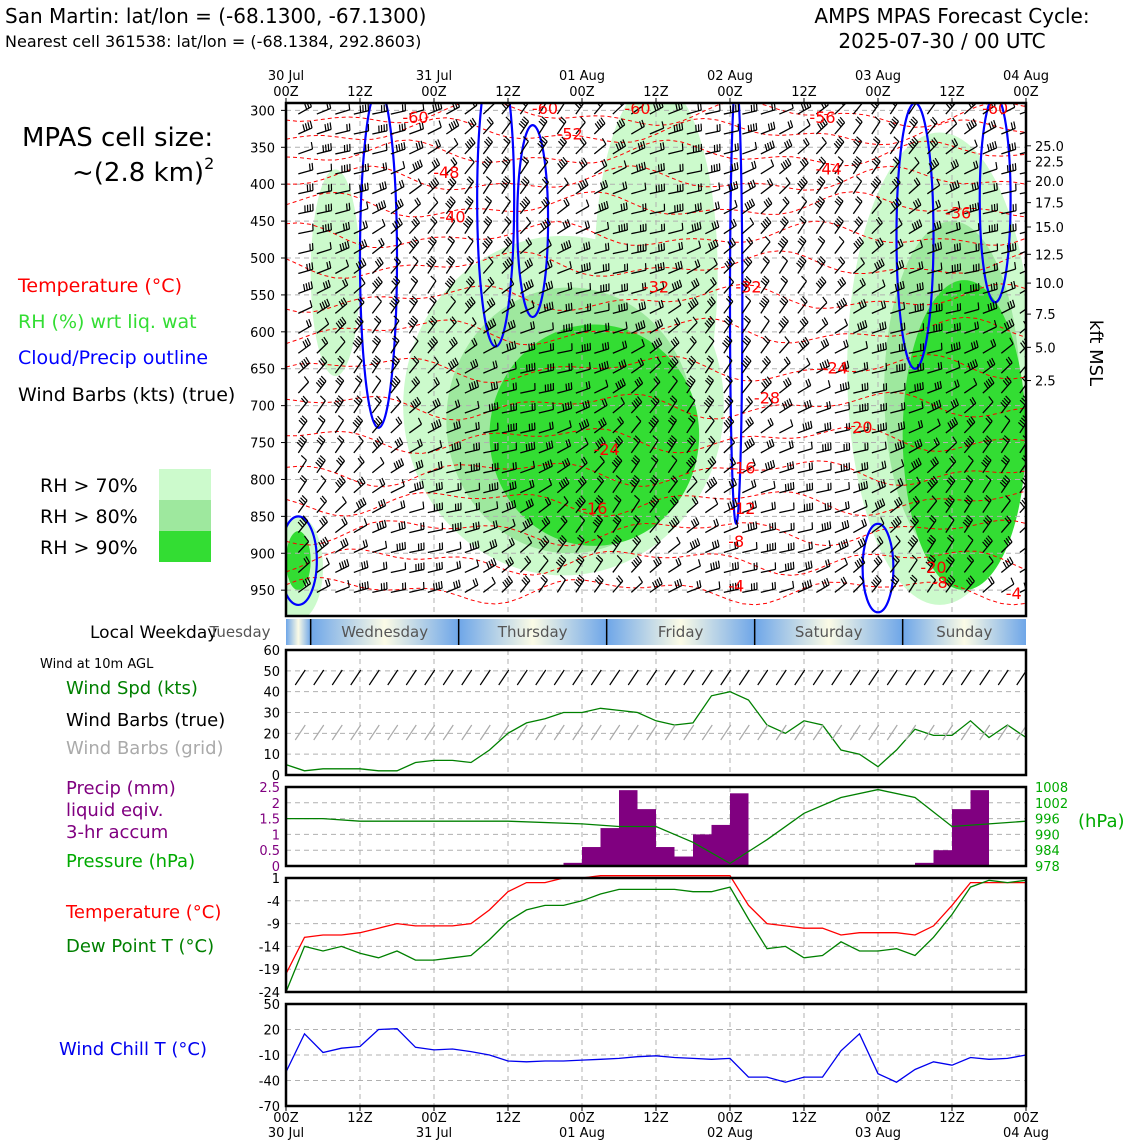 This screenshot has height=1140, width=1140. I want to click on bottom-date-label: 31 Jul, so click(434, 1133).